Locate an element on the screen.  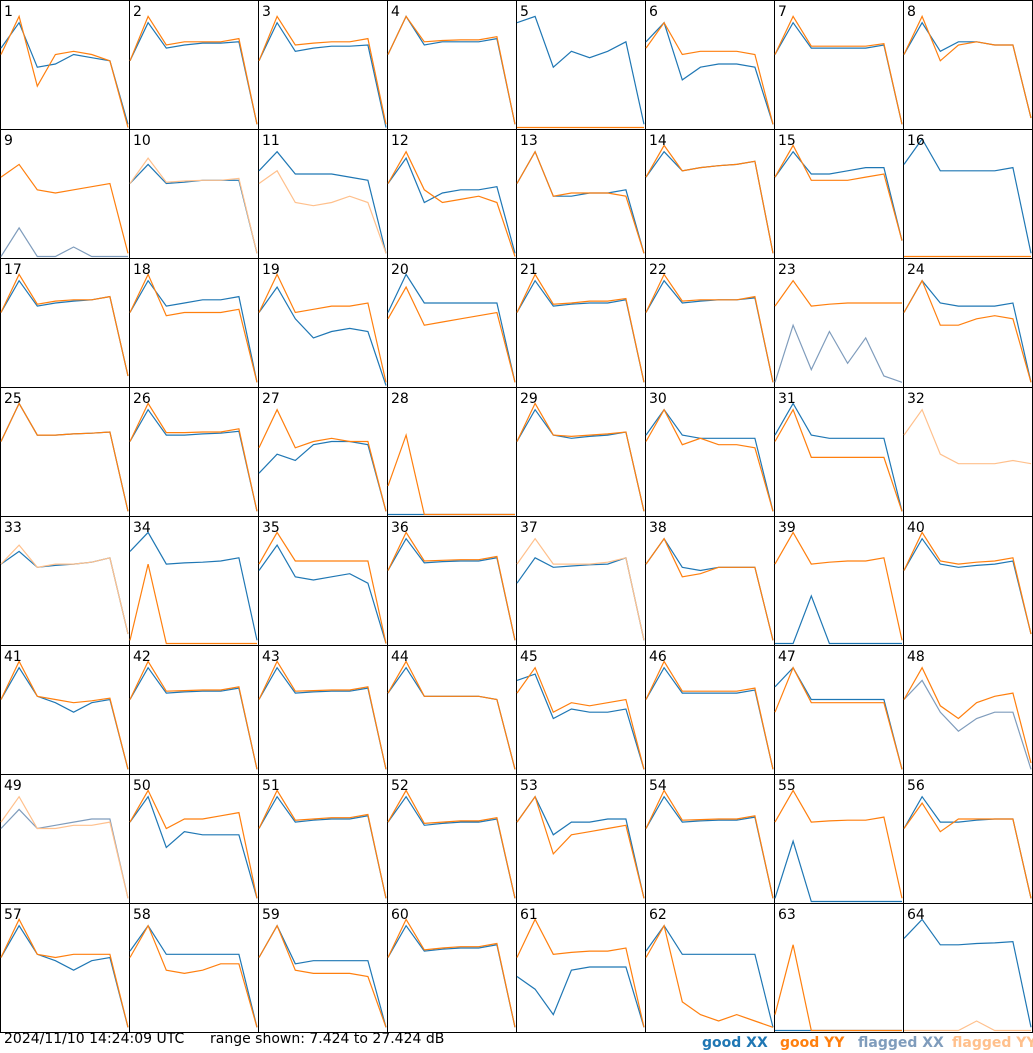
panel-label: 23 is located at coordinates (787, 270).